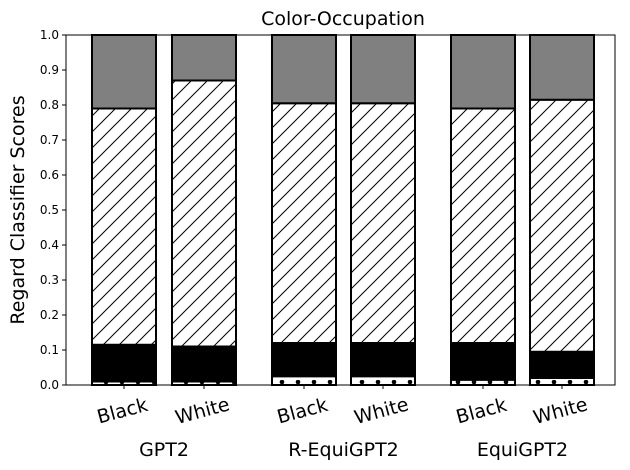  I want to click on x-group-label: EquiGPT2, so click(522, 450).